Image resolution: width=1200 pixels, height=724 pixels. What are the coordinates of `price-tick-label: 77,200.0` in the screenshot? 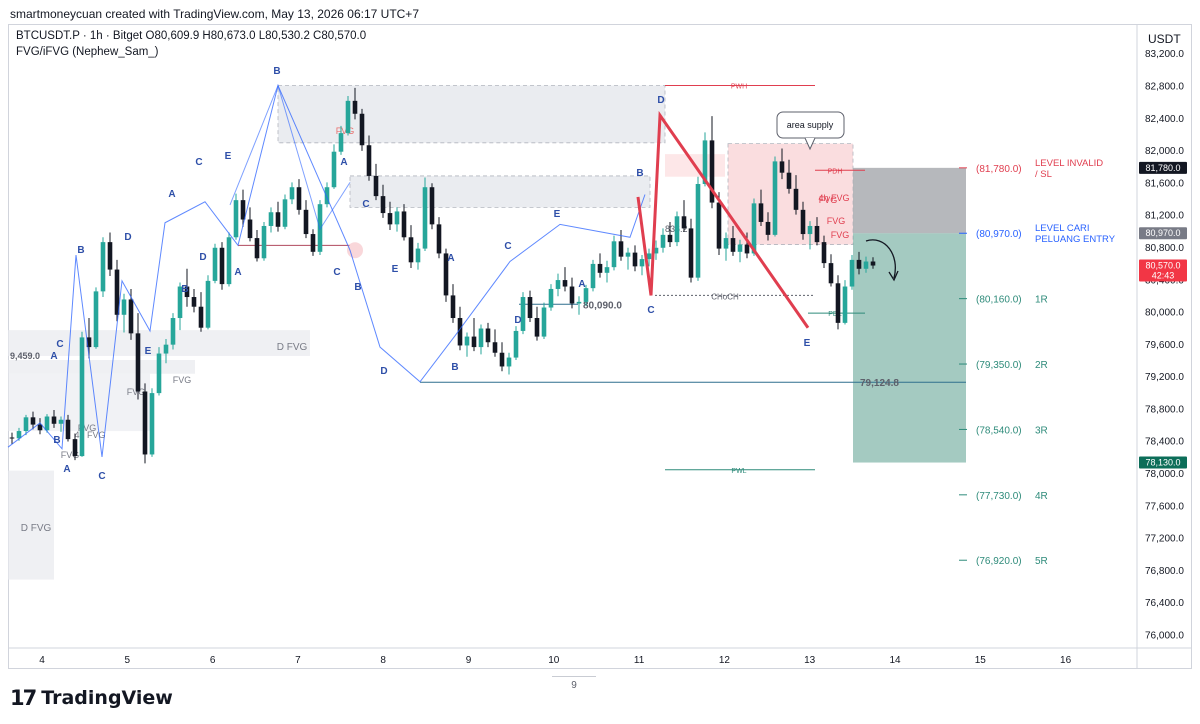 It's located at (1164, 539).